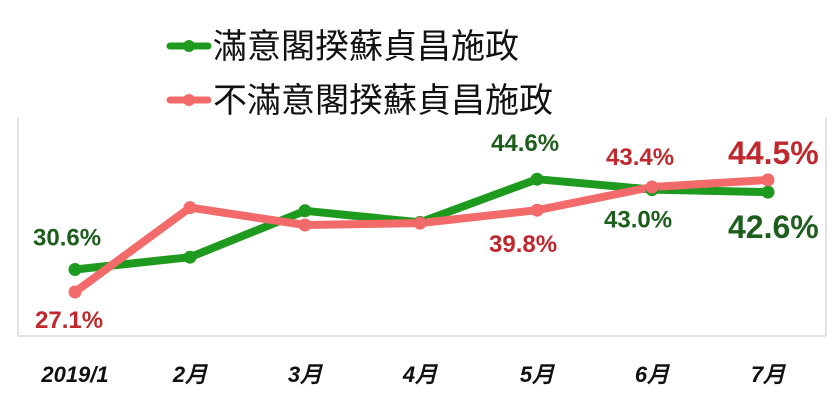 The width and height of the screenshot is (840, 416). What do you see at coordinates (74, 374) in the screenshot?
I see `x-tick-label-0: 2019/1` at bounding box center [74, 374].